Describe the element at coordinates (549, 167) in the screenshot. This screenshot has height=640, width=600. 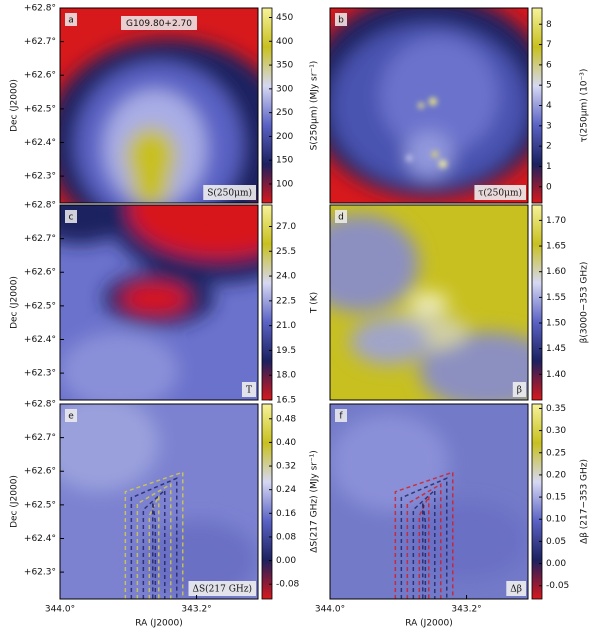
I see `colorbar-tick-label: 1` at that location.